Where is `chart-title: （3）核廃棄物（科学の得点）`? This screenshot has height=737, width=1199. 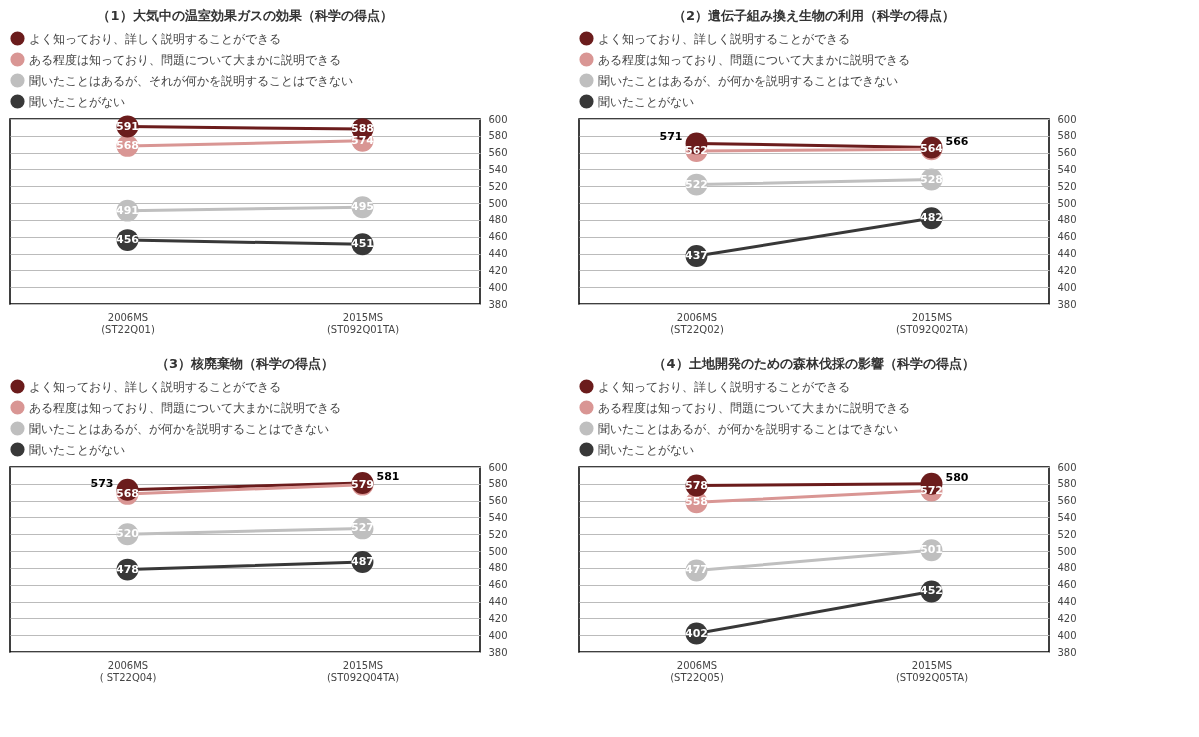
chart-title: （3）核廃棄物（科学の得点） is located at coordinates (245, 363).